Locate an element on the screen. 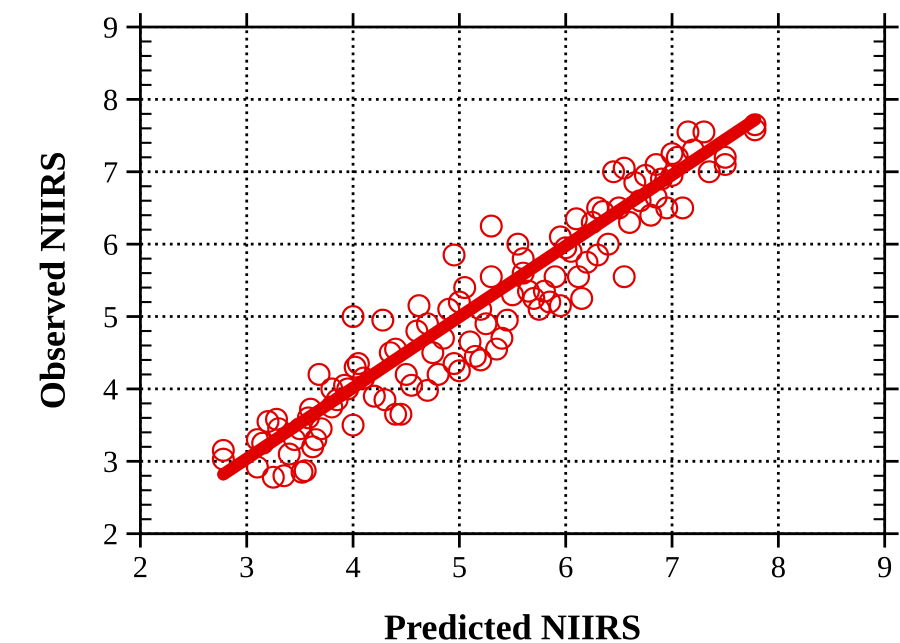  x-tick-label: 8 is located at coordinates (778, 567).